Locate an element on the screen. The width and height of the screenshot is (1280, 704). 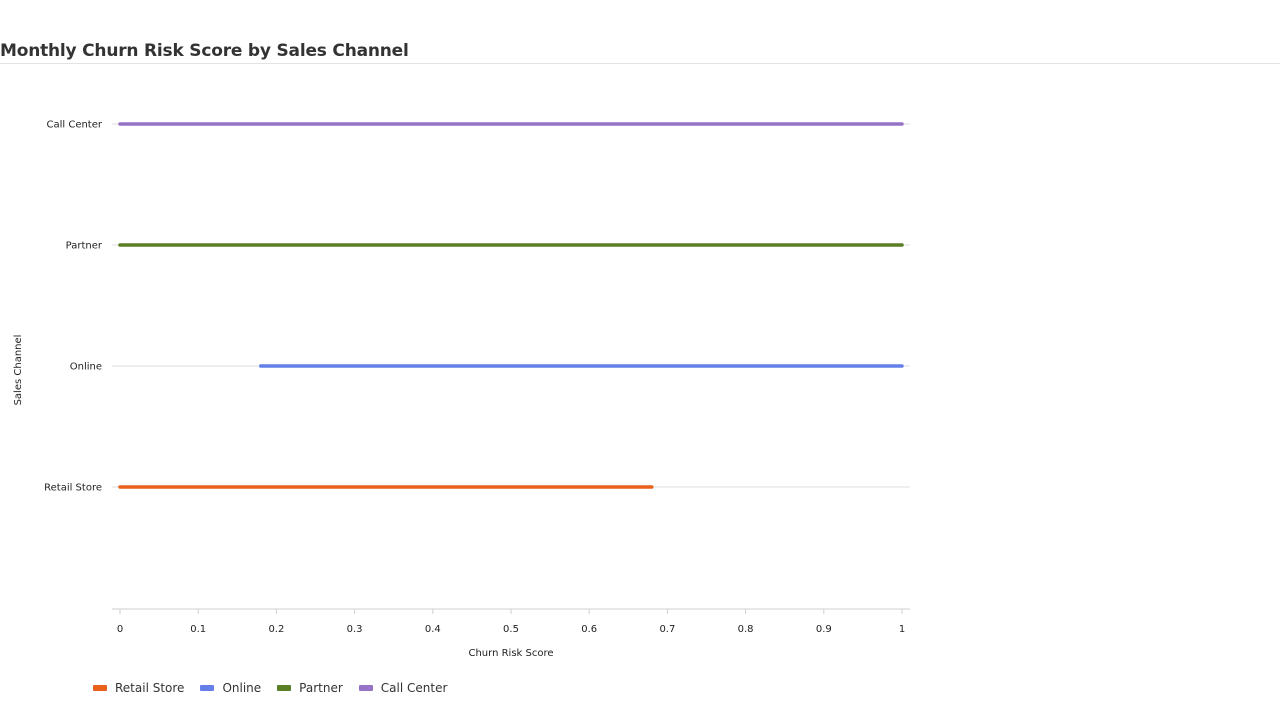
legend-item-partner: Partner is located at coordinates (310, 688).